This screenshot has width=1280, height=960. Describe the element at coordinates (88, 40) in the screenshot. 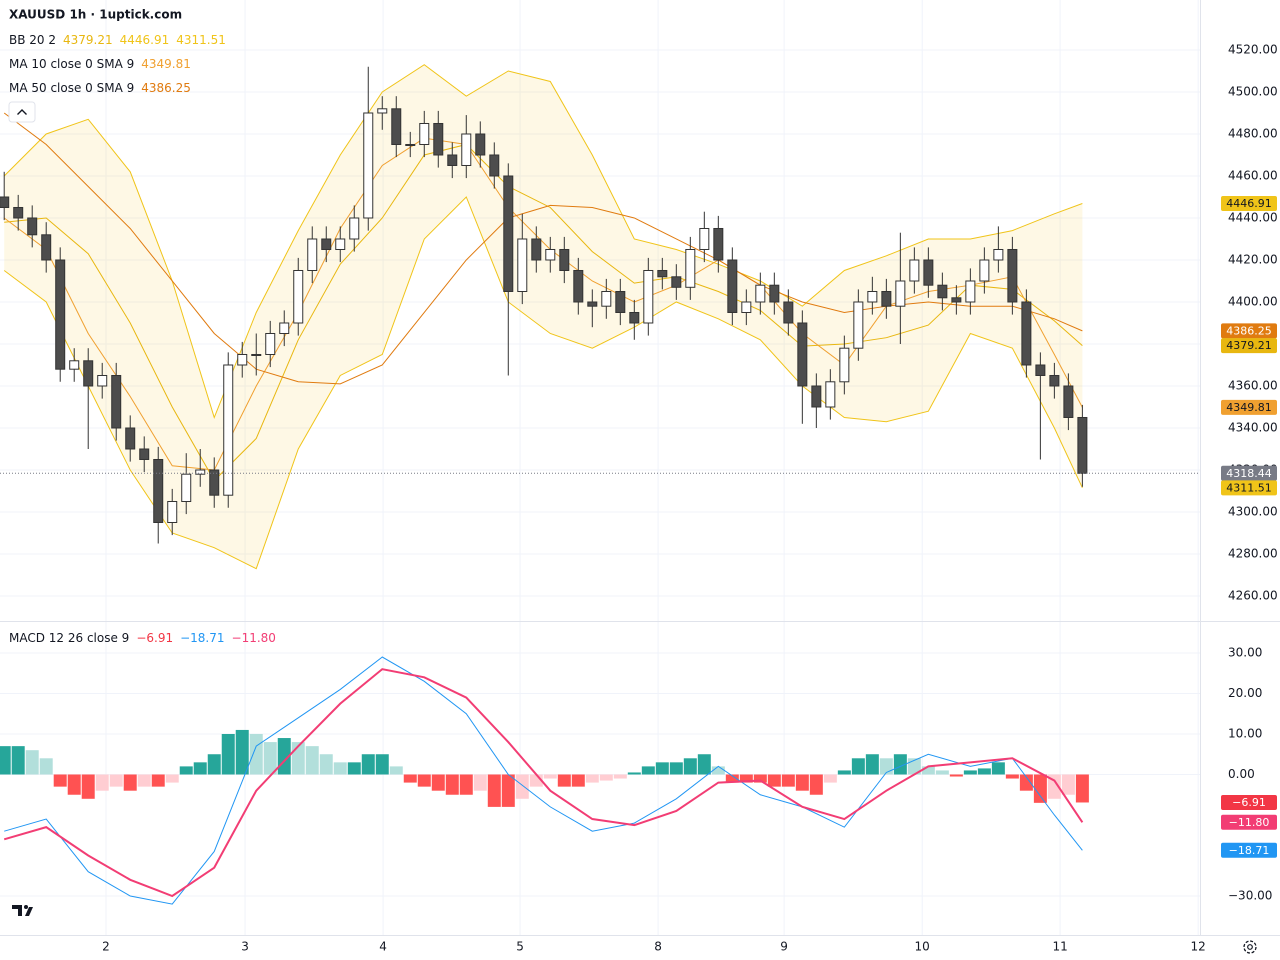

I see `legend-value: 4379.21` at that location.